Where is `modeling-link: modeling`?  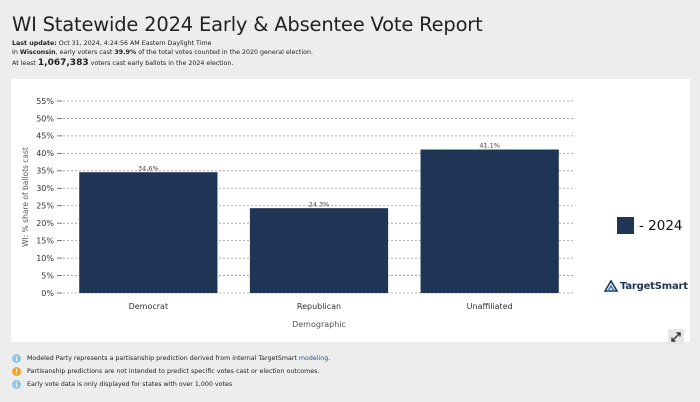 modeling-link: modeling is located at coordinates (313, 358).